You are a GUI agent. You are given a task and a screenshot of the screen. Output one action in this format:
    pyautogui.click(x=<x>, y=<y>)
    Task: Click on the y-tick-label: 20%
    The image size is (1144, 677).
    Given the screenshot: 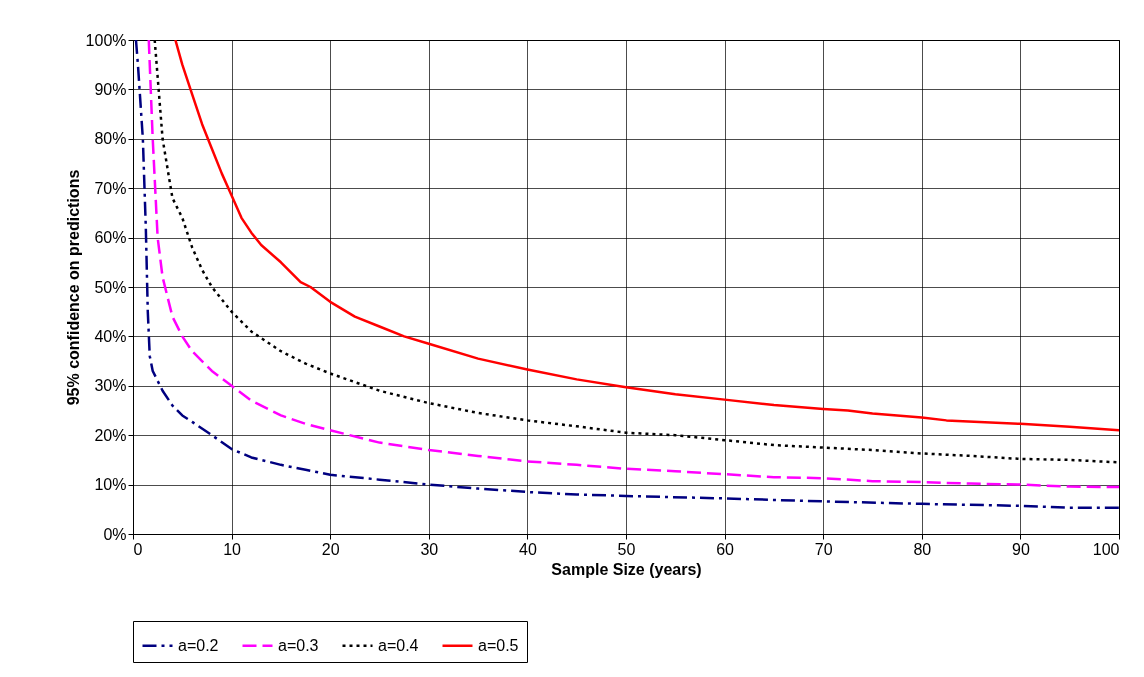 What is the action you would take?
    pyautogui.click(x=110, y=435)
    